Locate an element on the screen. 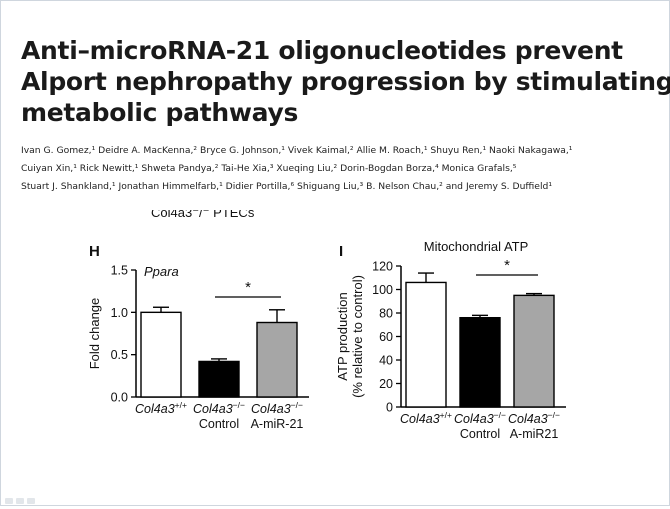 This screenshot has width=670, height=509. title-line: metabolic pathways is located at coordinates (160, 112).